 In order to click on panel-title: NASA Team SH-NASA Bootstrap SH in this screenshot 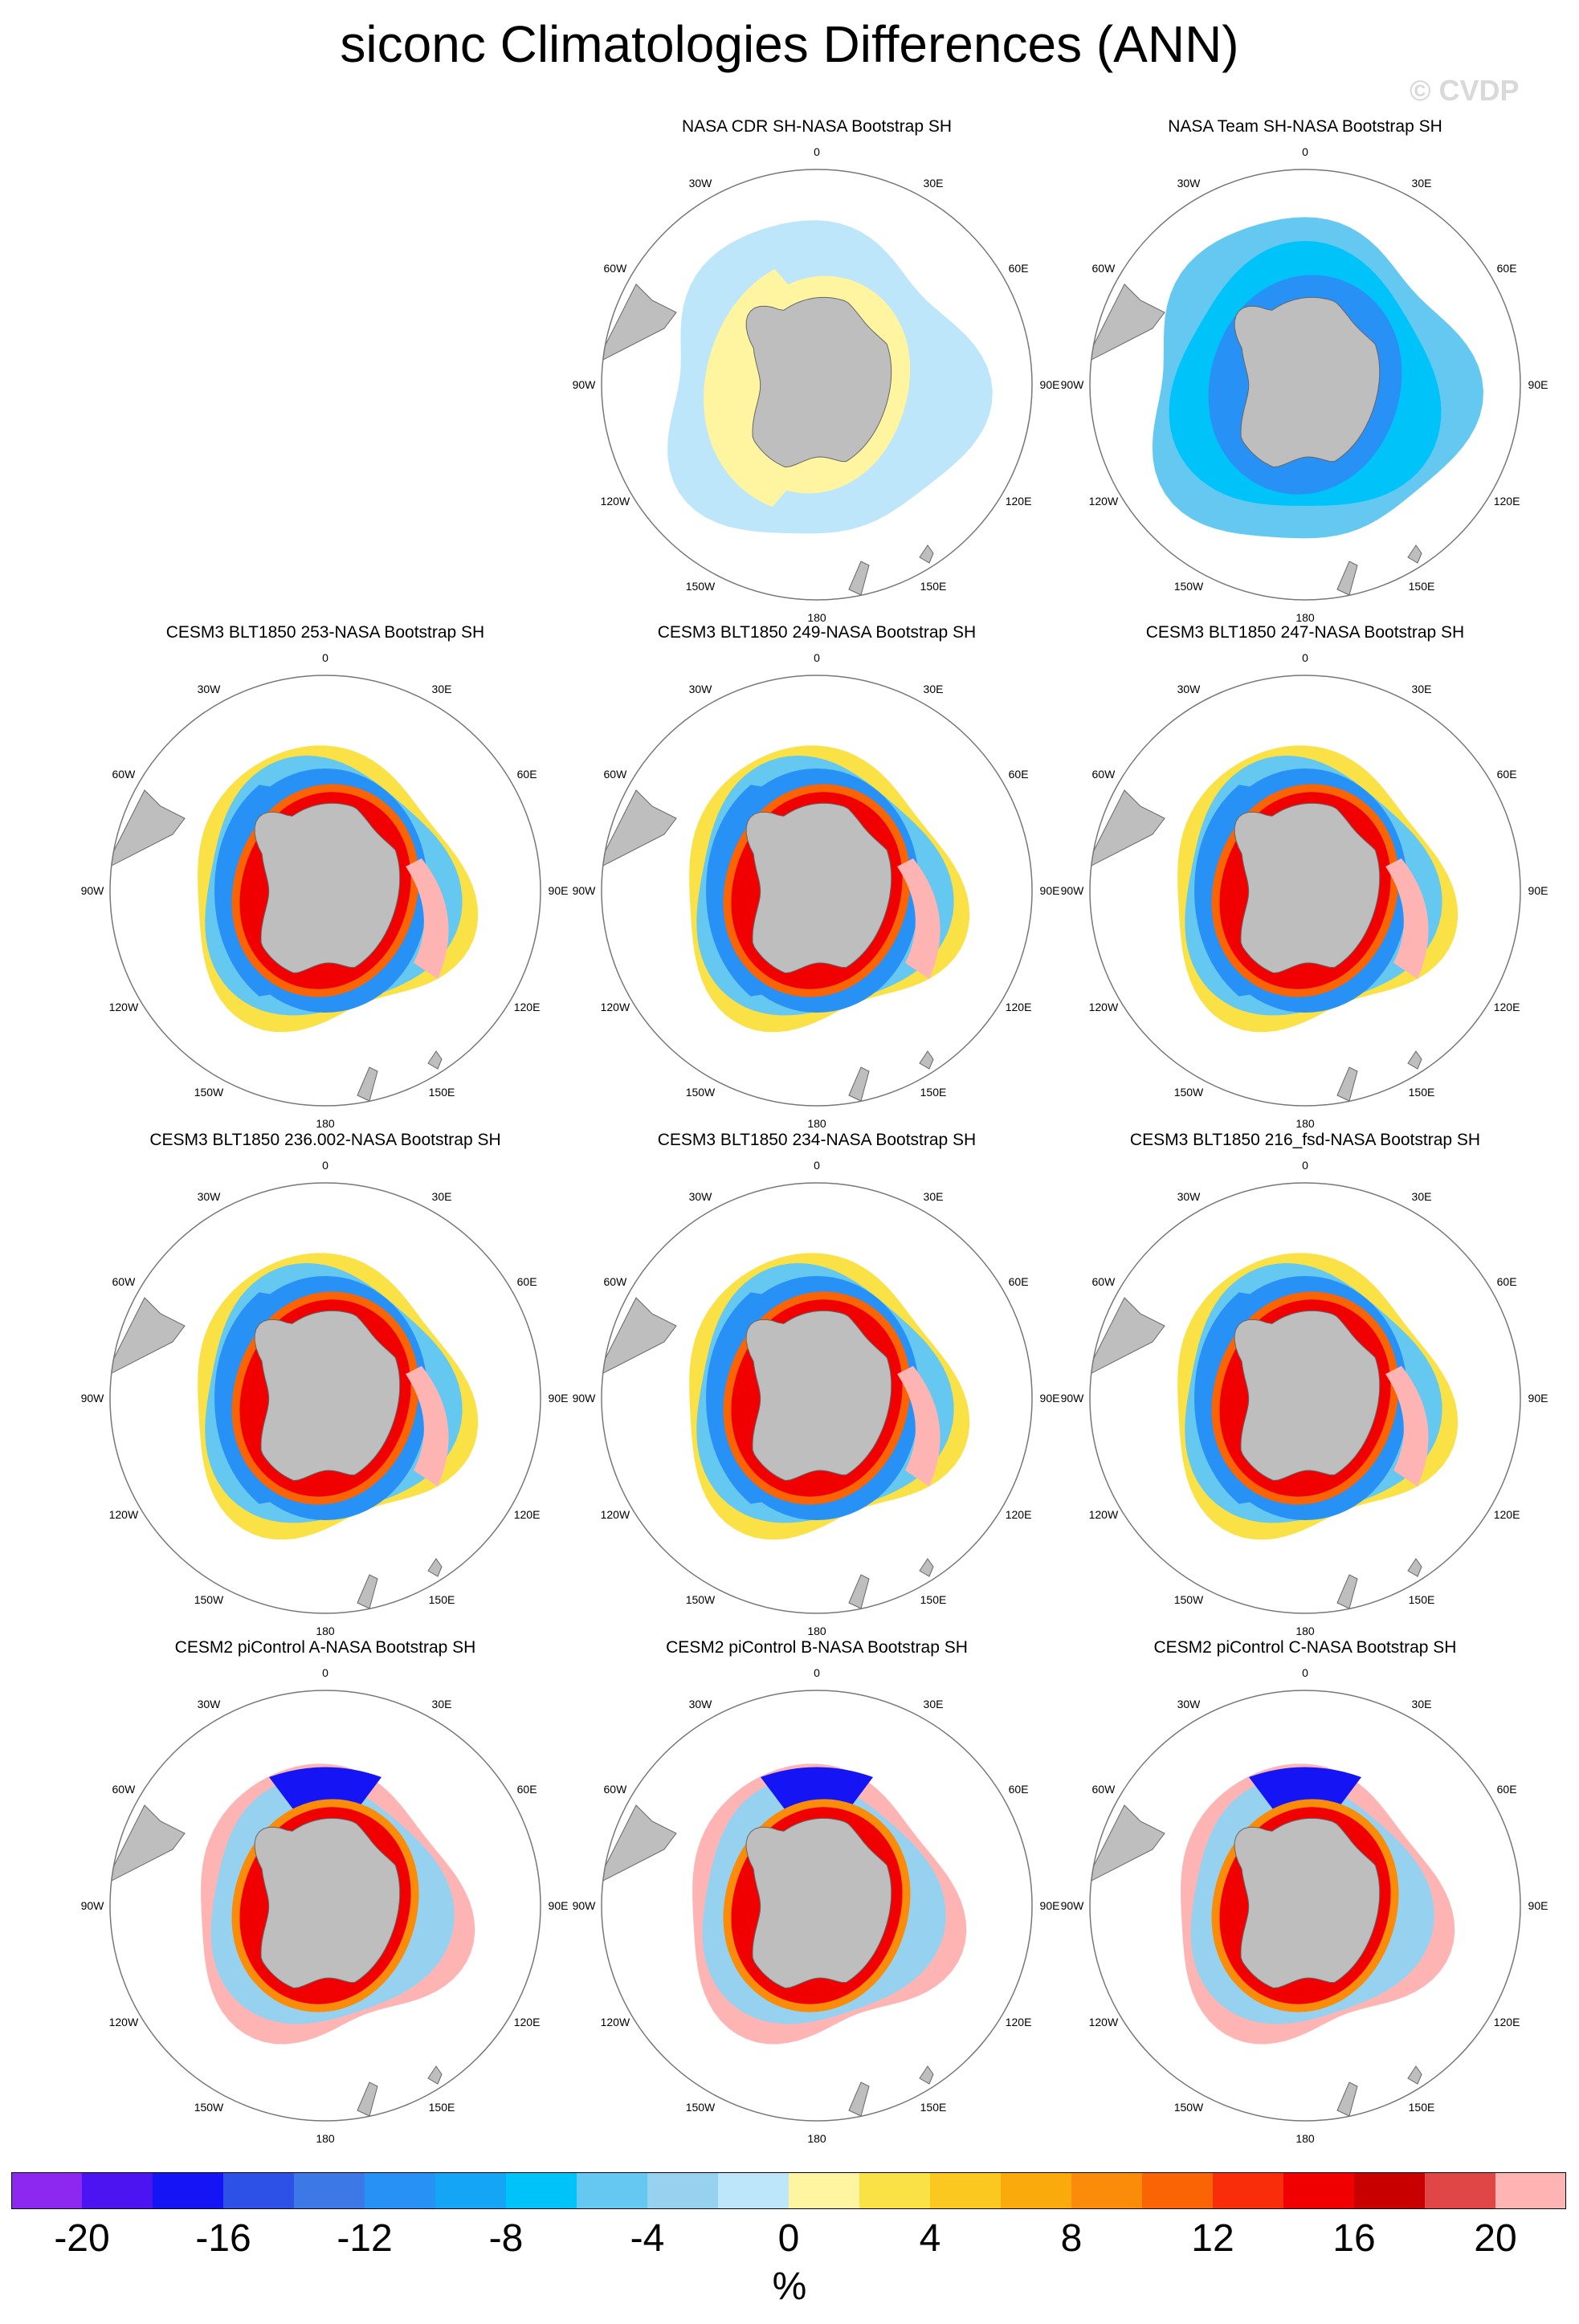, I will do `click(1305, 127)`.